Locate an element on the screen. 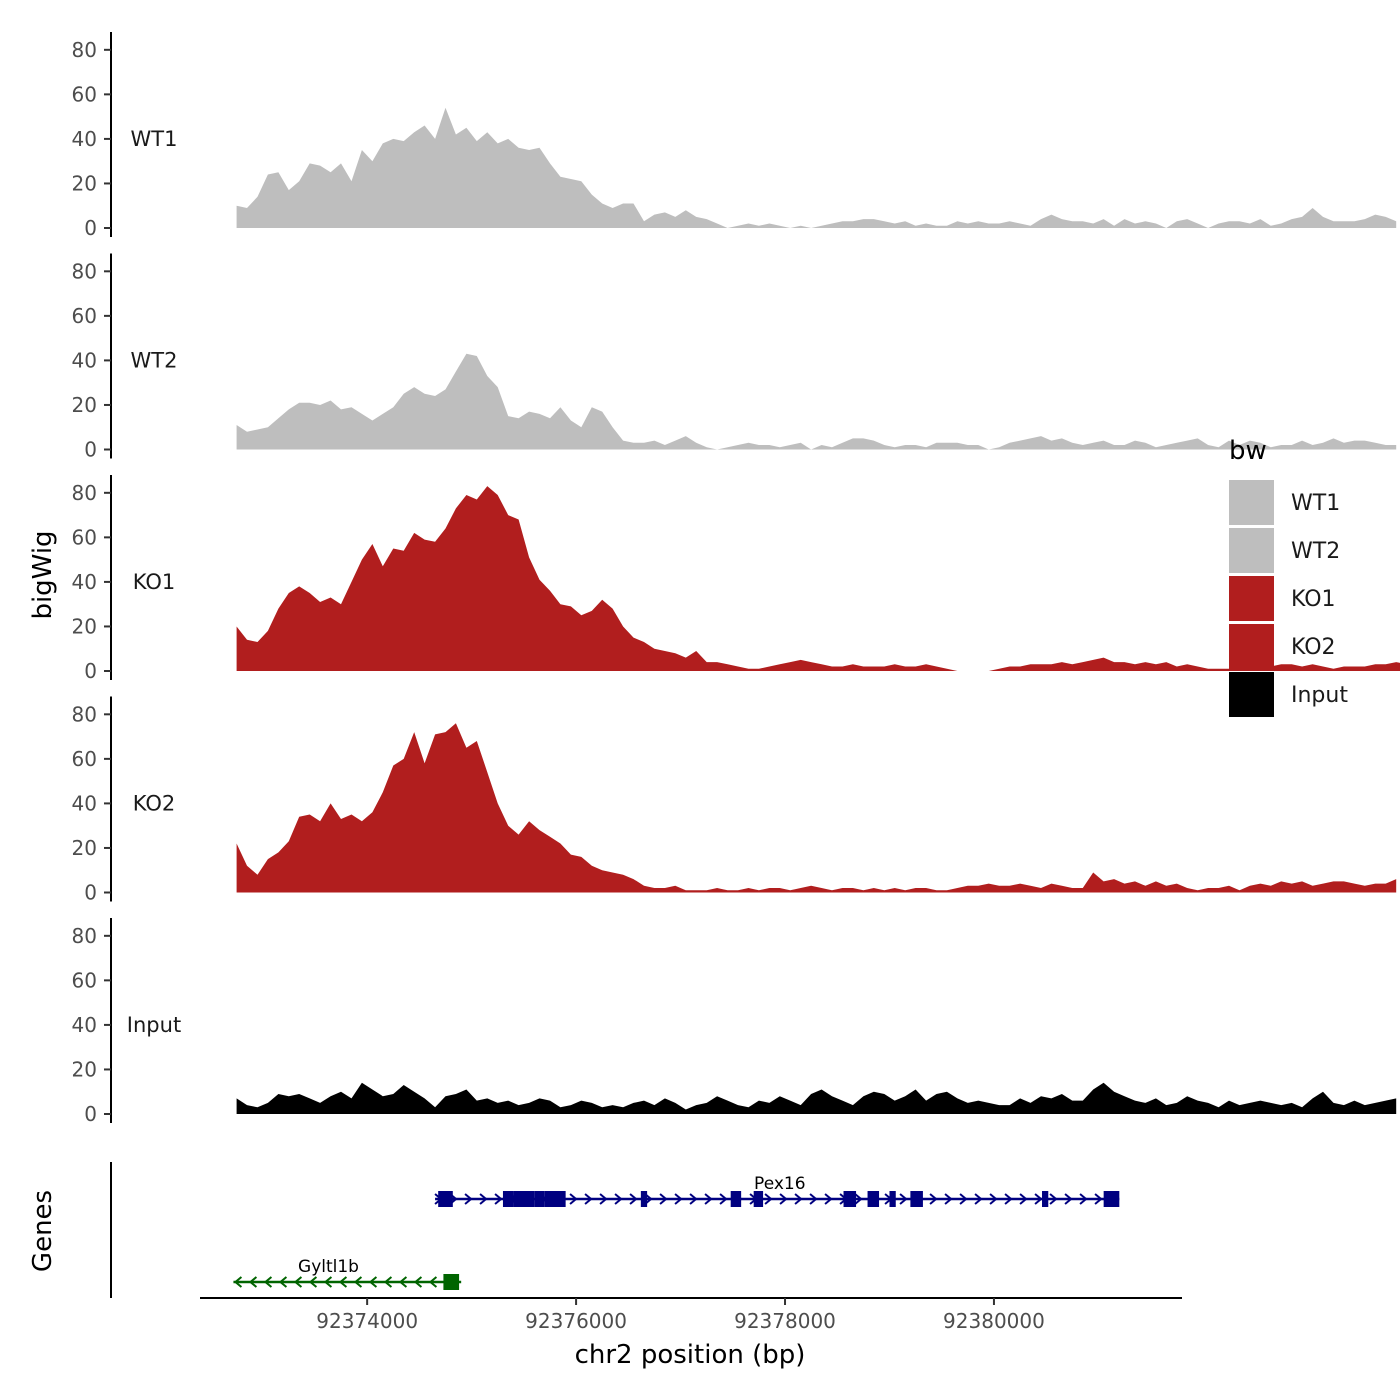 Image resolution: width=1400 pixels, height=1400 pixels. genes-axis-title: Genes is located at coordinates (43, 1231).